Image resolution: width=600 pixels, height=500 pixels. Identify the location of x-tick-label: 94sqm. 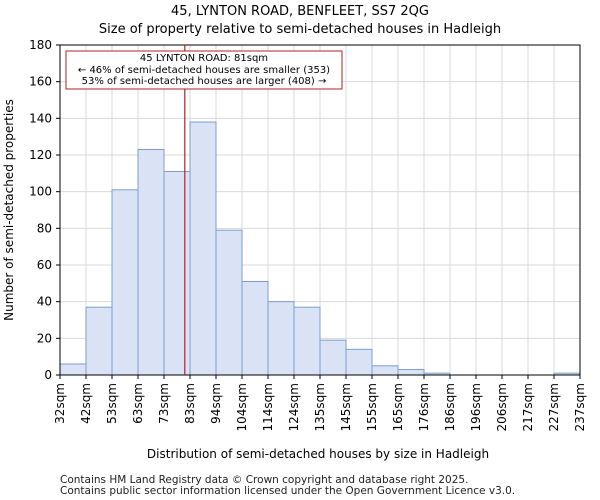
(216, 403).